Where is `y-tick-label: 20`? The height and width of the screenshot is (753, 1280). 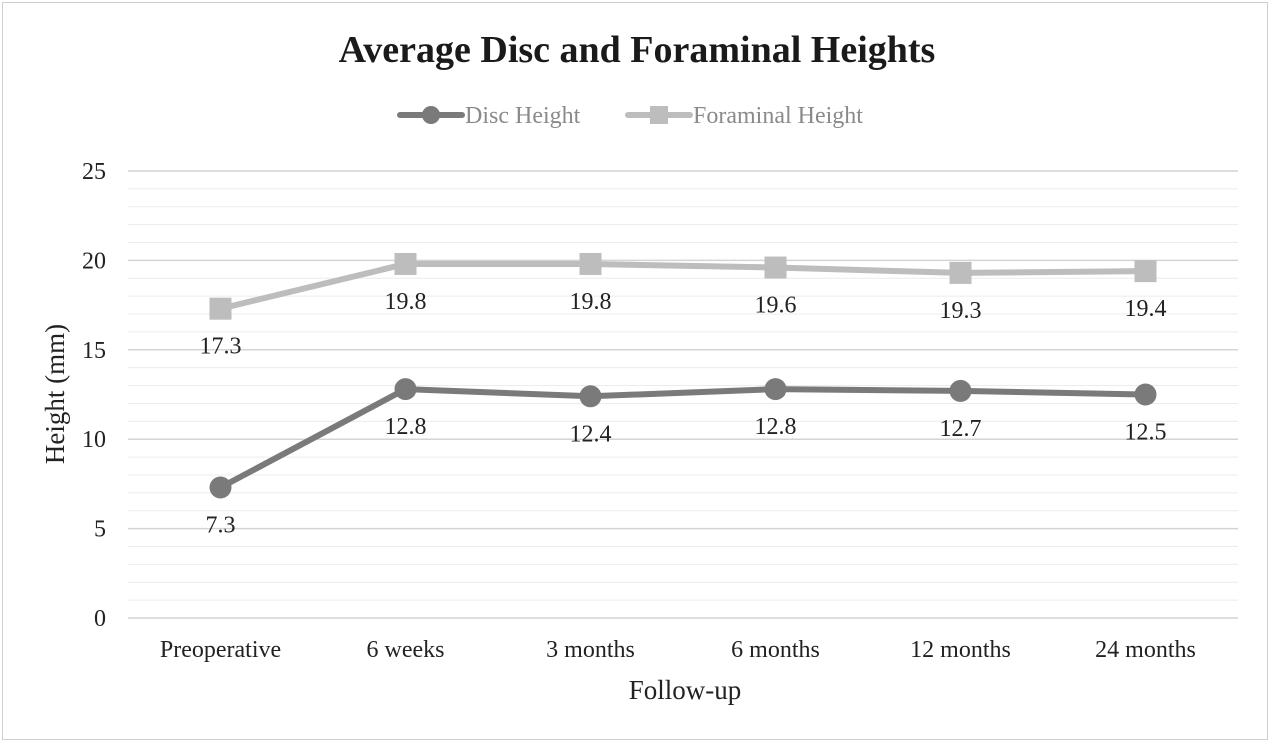
y-tick-label: 20 is located at coordinates (94, 261).